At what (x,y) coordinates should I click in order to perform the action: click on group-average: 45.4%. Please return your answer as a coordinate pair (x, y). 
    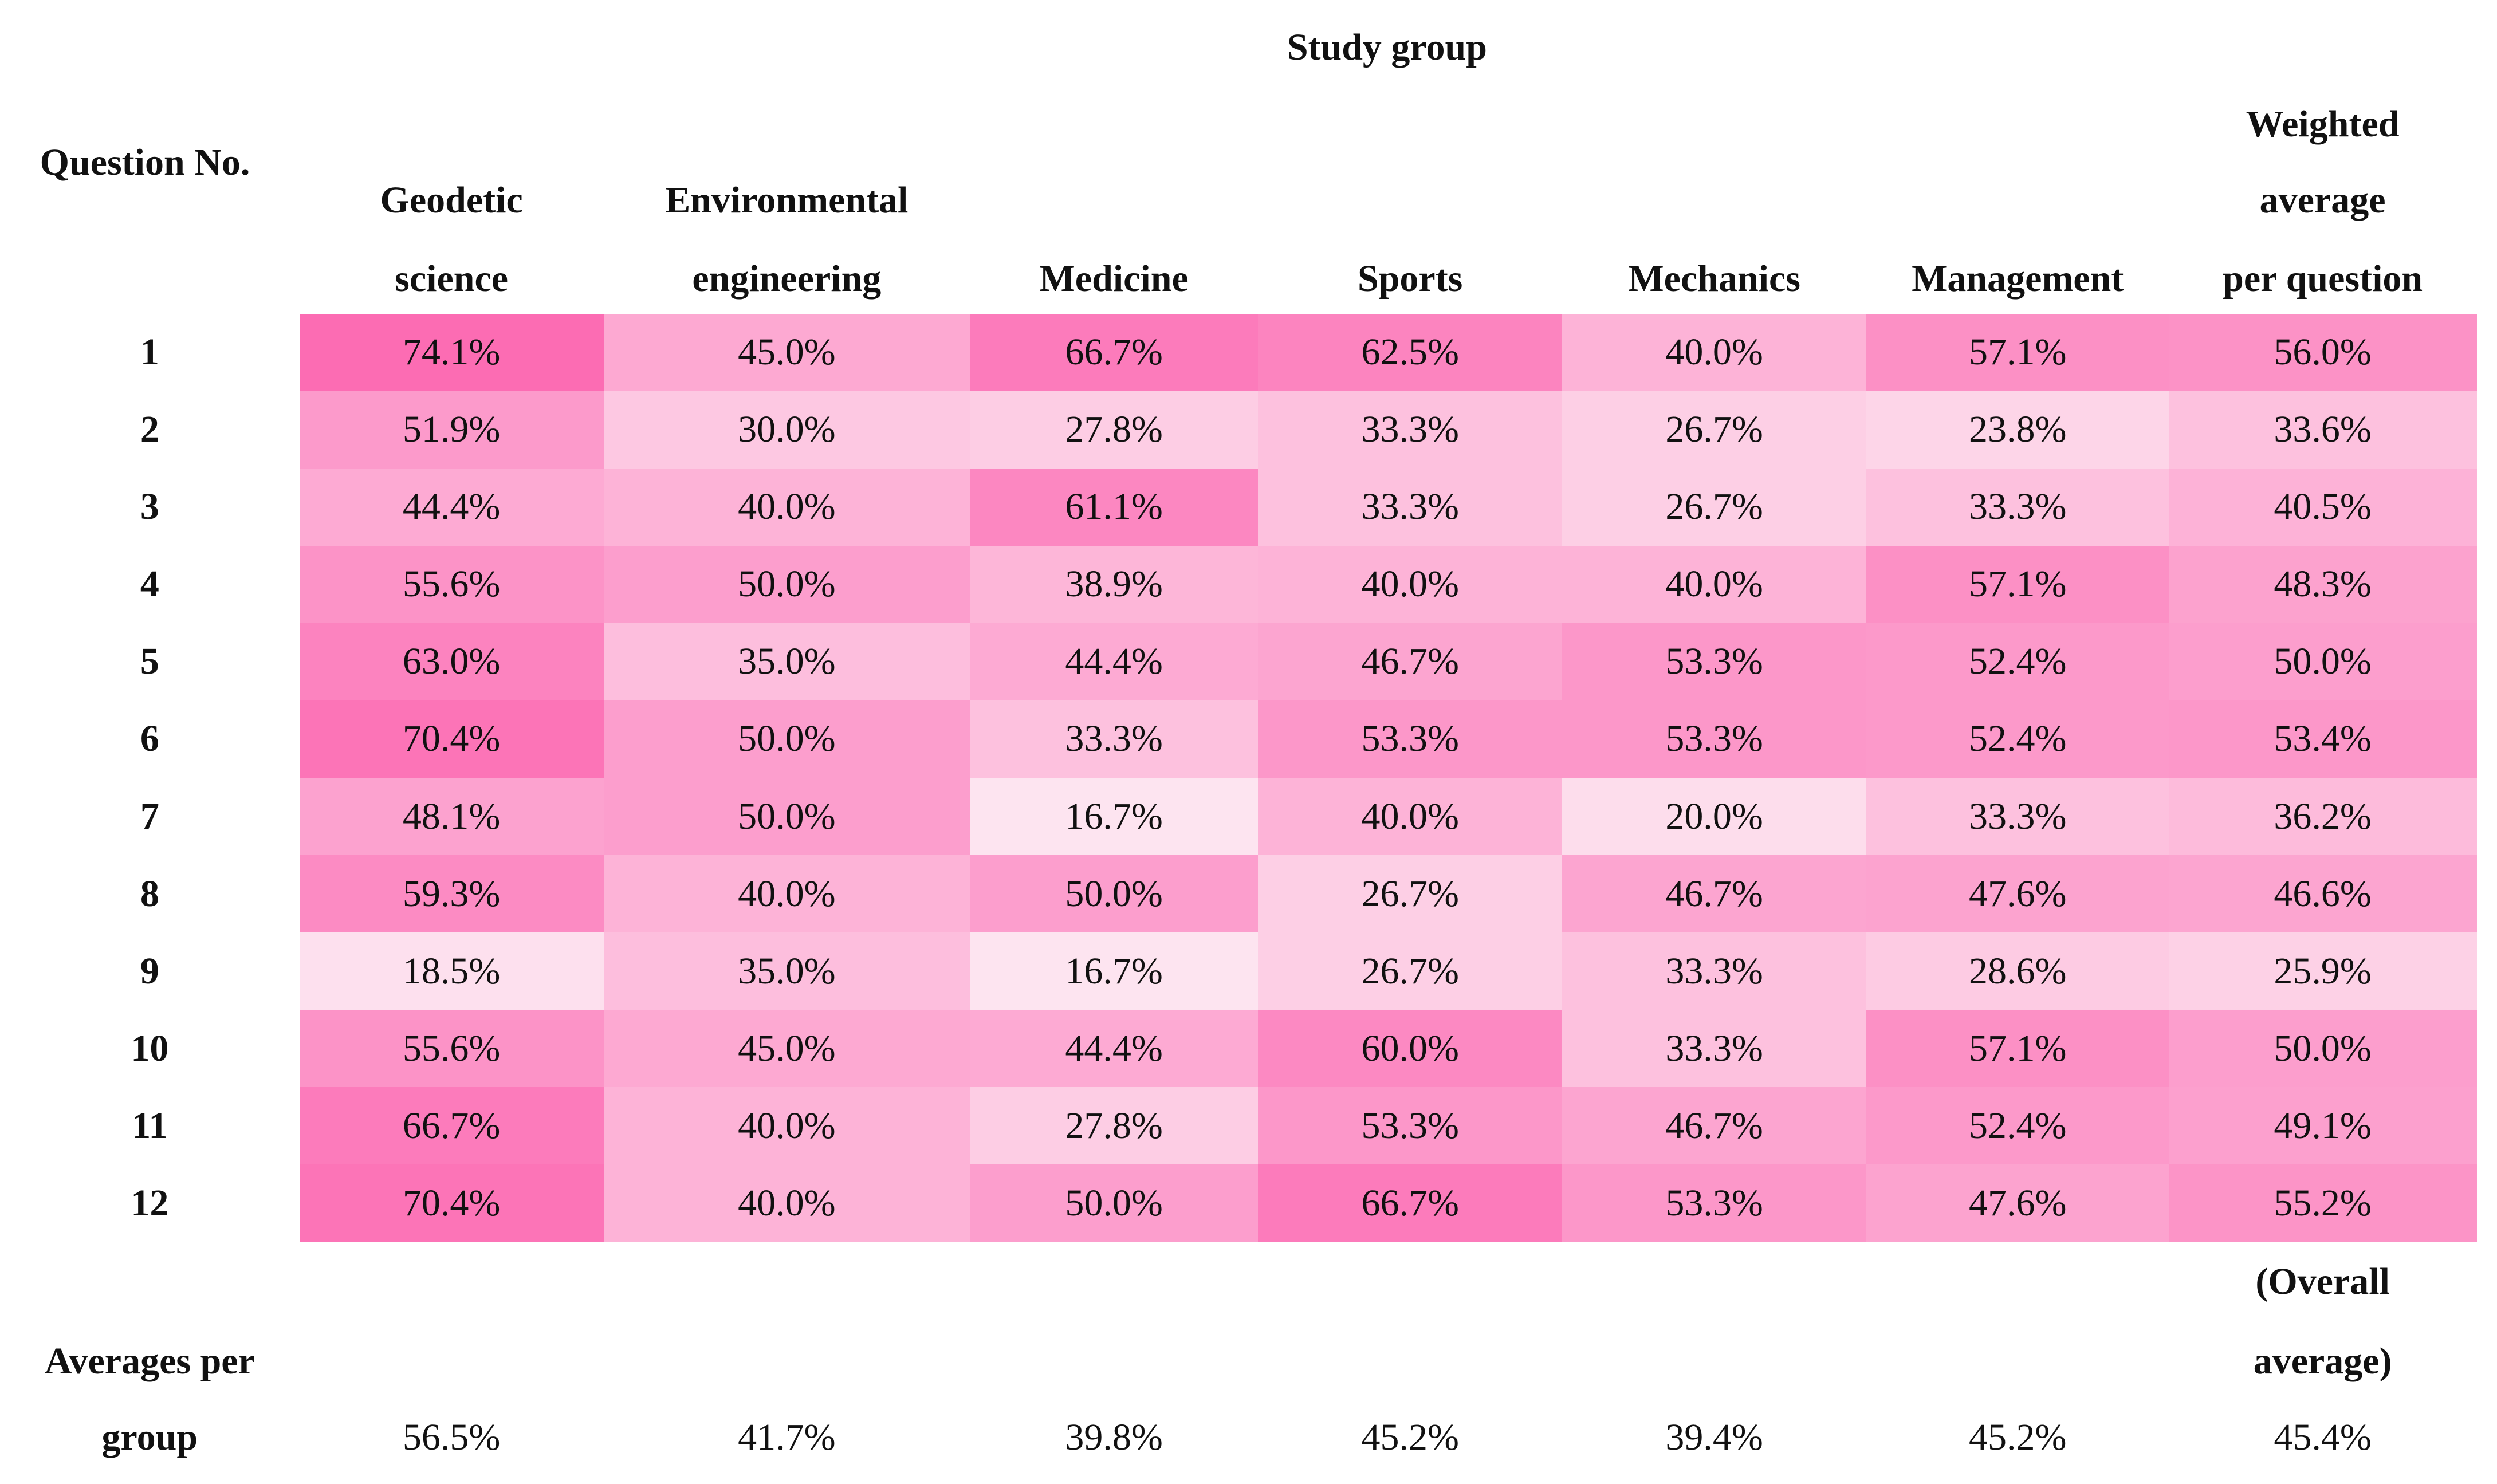
    Looking at the image, I should click on (2323, 1438).